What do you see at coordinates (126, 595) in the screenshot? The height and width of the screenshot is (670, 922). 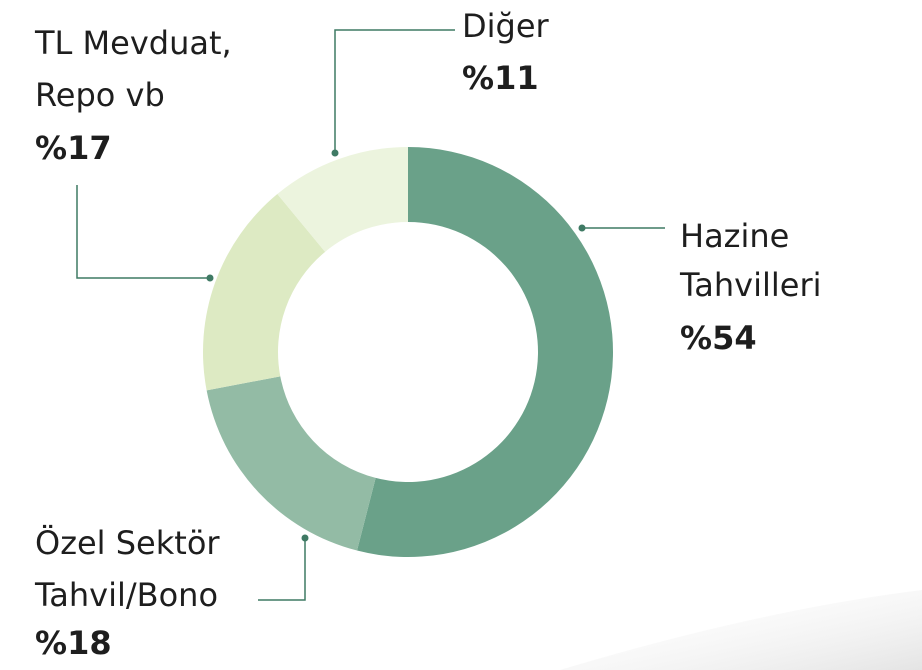 I see `category-label: Tahvil/Bono` at bounding box center [126, 595].